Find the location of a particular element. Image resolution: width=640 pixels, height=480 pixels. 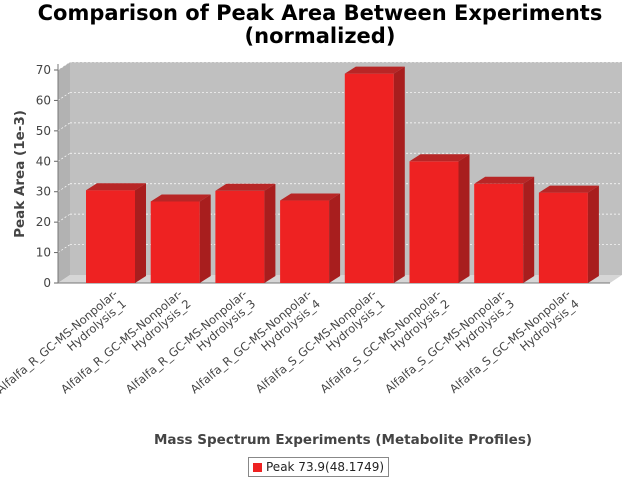

y-tick-label: 0 is located at coordinates (47, 283).